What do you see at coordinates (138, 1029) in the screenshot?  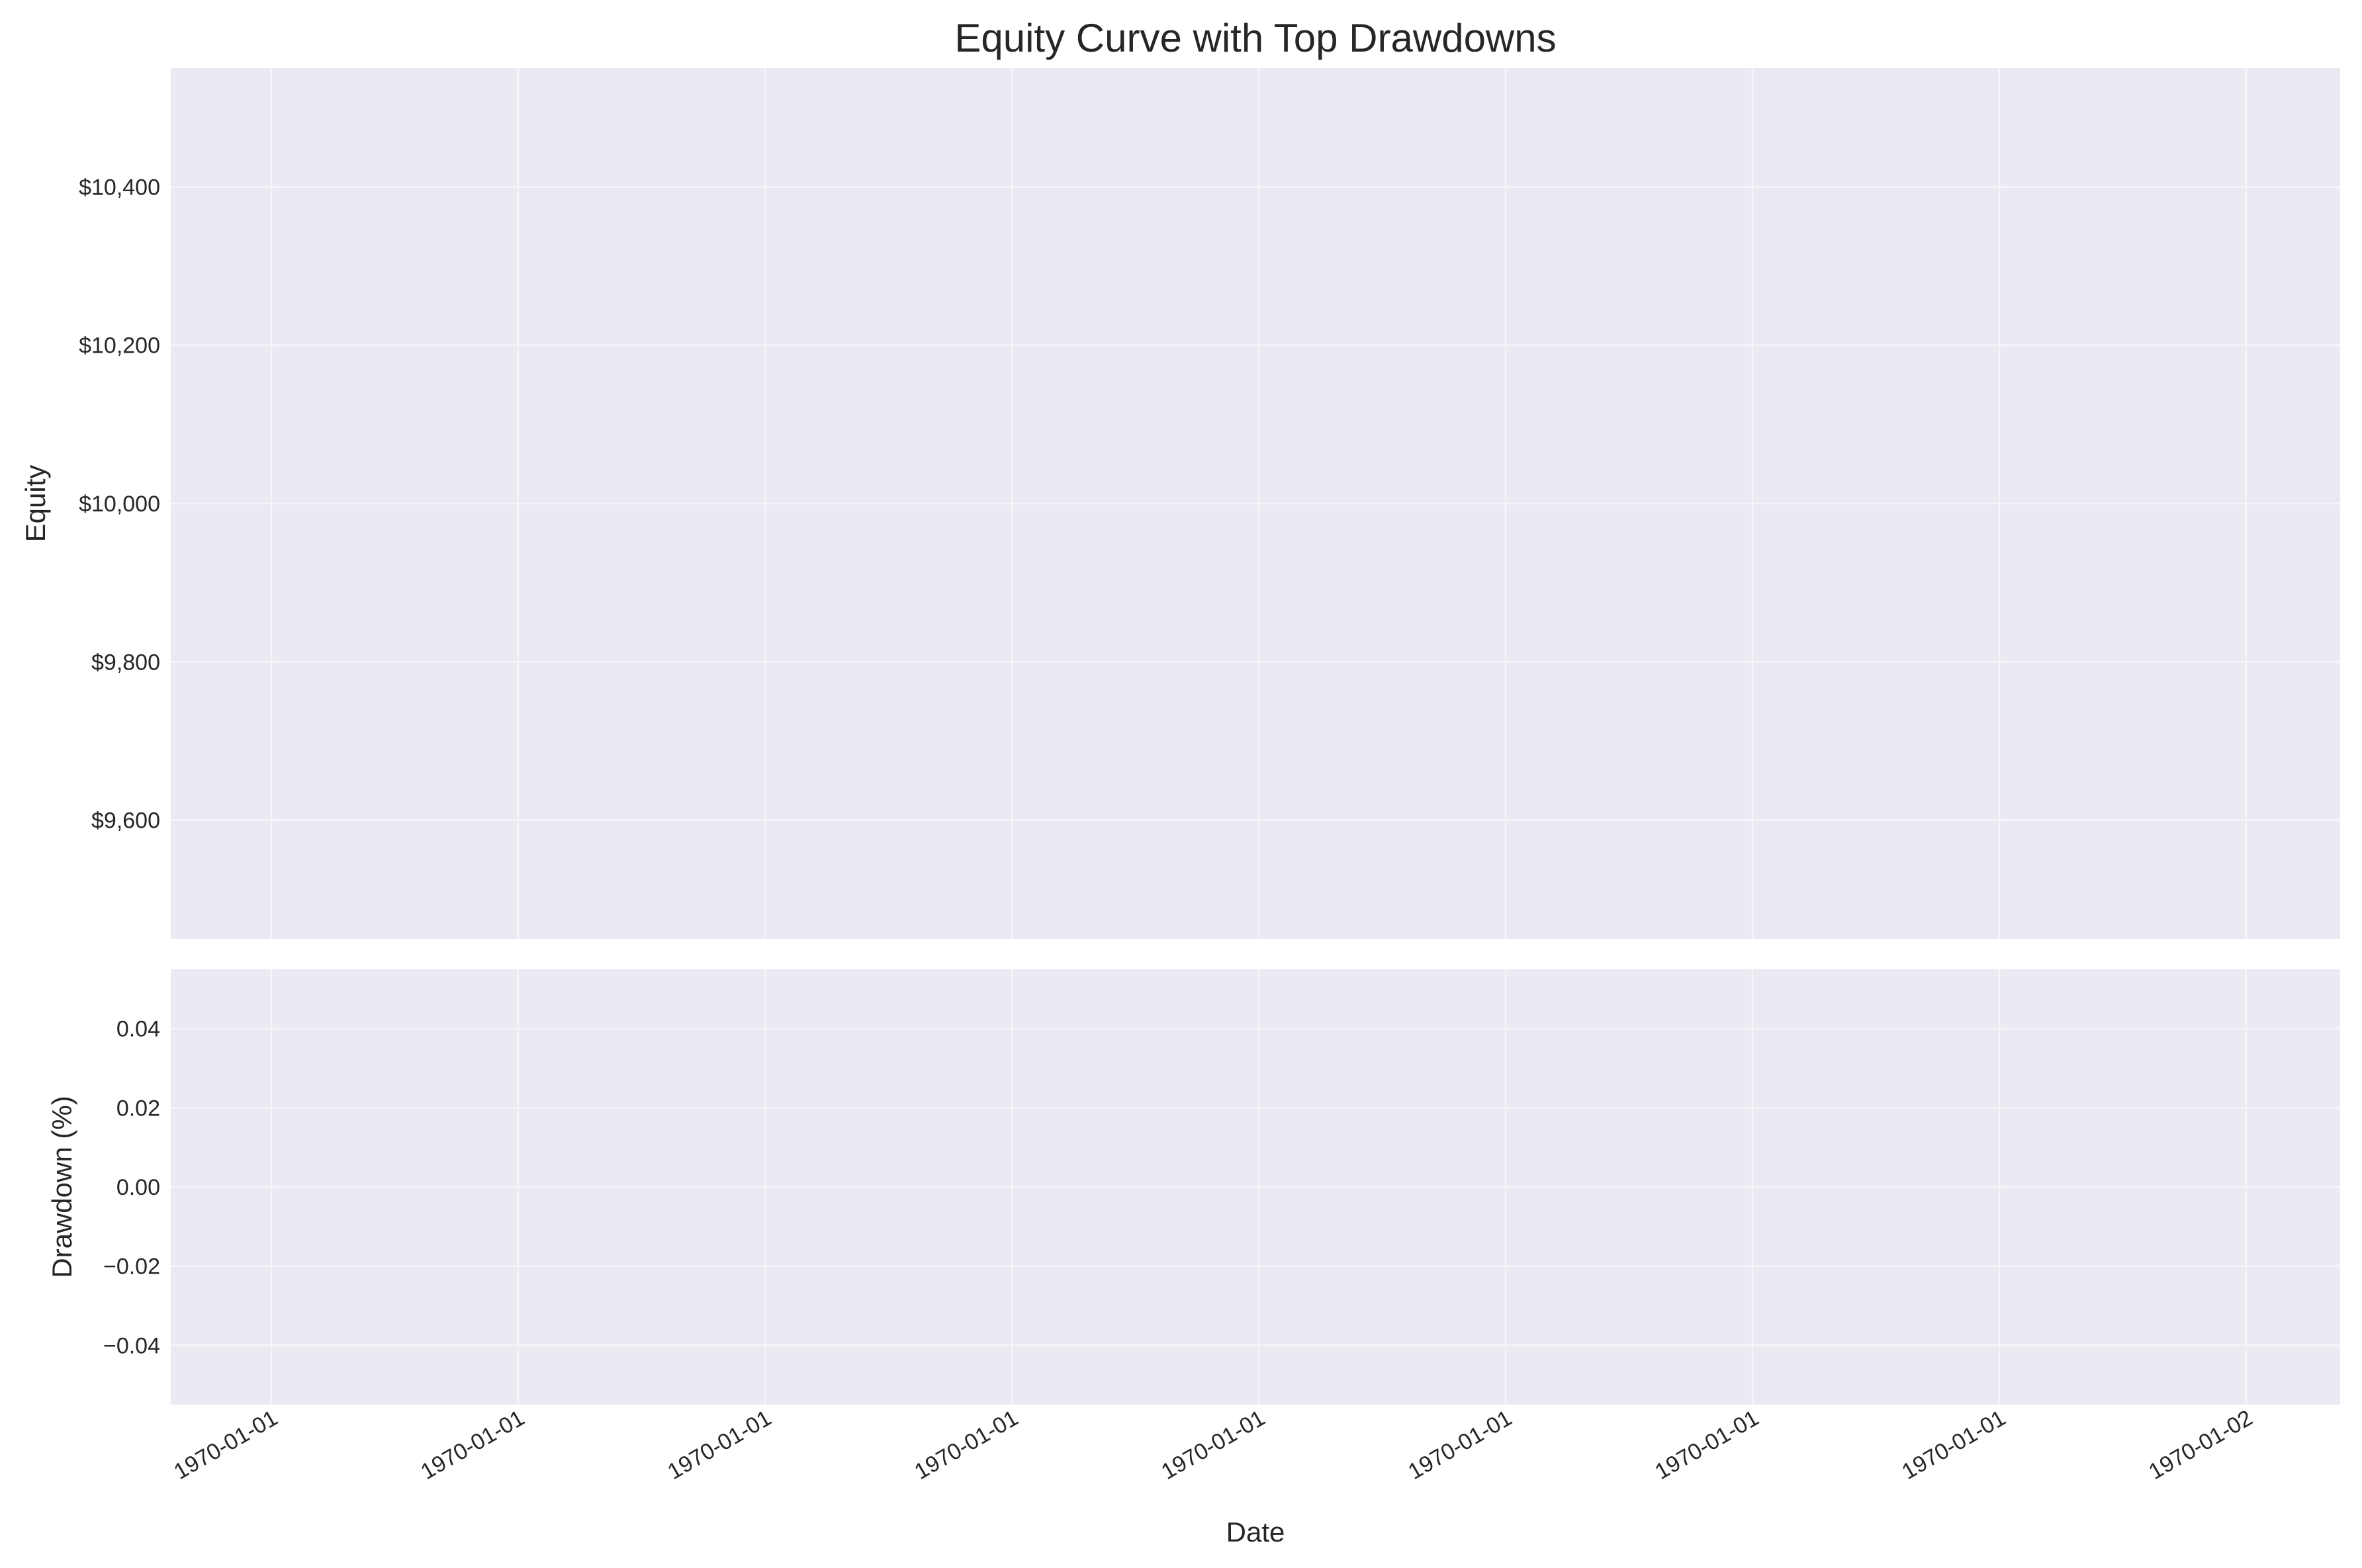 I see `drawdown-y-tick-label: 0.04` at bounding box center [138, 1029].